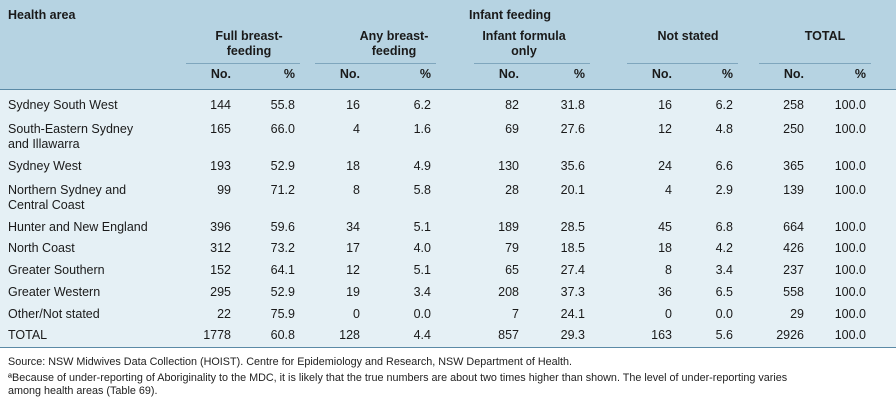 The width and height of the screenshot is (896, 413). What do you see at coordinates (572, 248) in the screenshot?
I see `percent-cell: 18.5` at bounding box center [572, 248].